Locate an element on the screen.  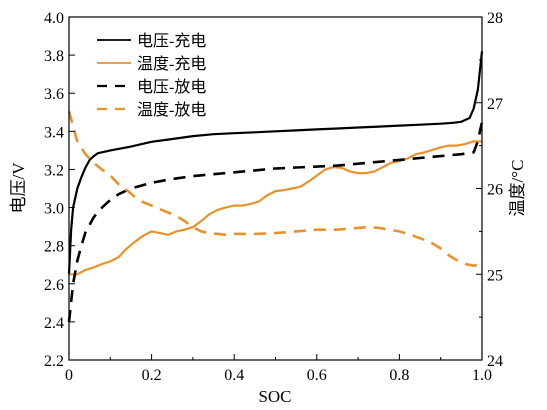
legend-label-2: 温度-充电 is located at coordinates (171, 64).